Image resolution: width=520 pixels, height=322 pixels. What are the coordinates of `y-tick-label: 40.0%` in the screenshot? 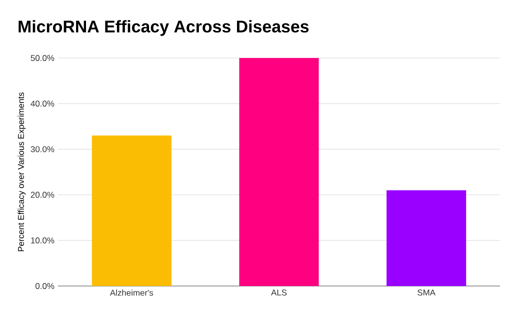 It's located at (42, 103).